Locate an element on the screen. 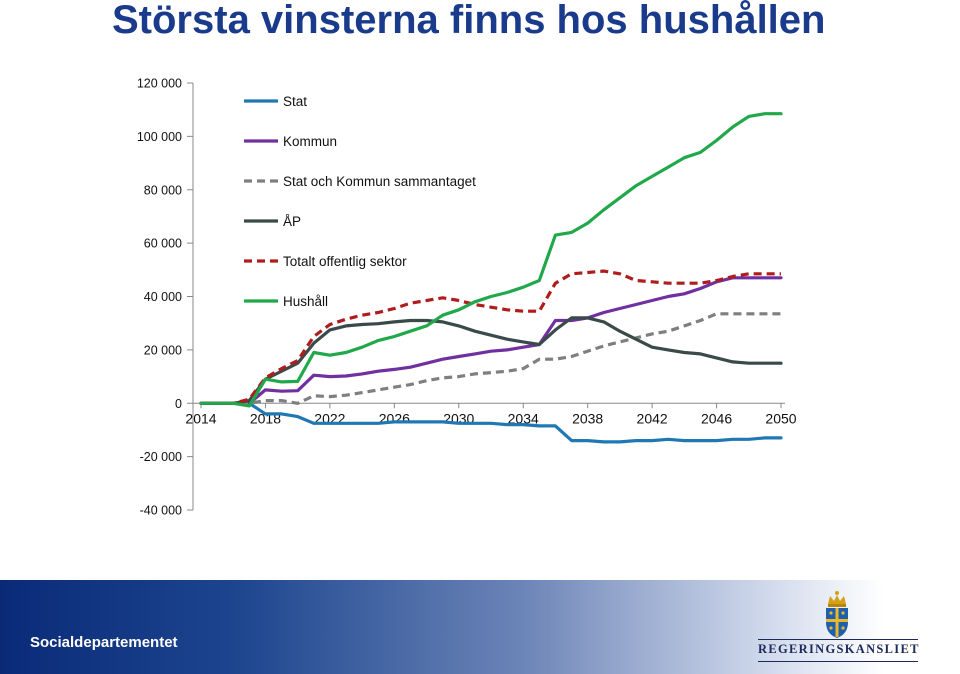 The width and height of the screenshot is (960, 674). legend-label: Stat is located at coordinates (295, 101).